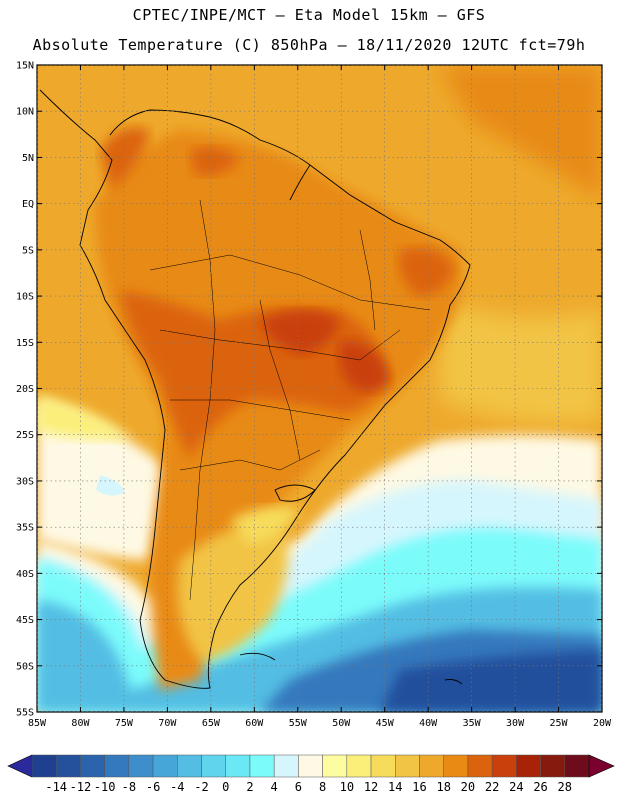 Image resolution: width=618 pixels, height=800 pixels. What do you see at coordinates (274, 787) in the screenshot?
I see `colorbar-label: 4` at bounding box center [274, 787].